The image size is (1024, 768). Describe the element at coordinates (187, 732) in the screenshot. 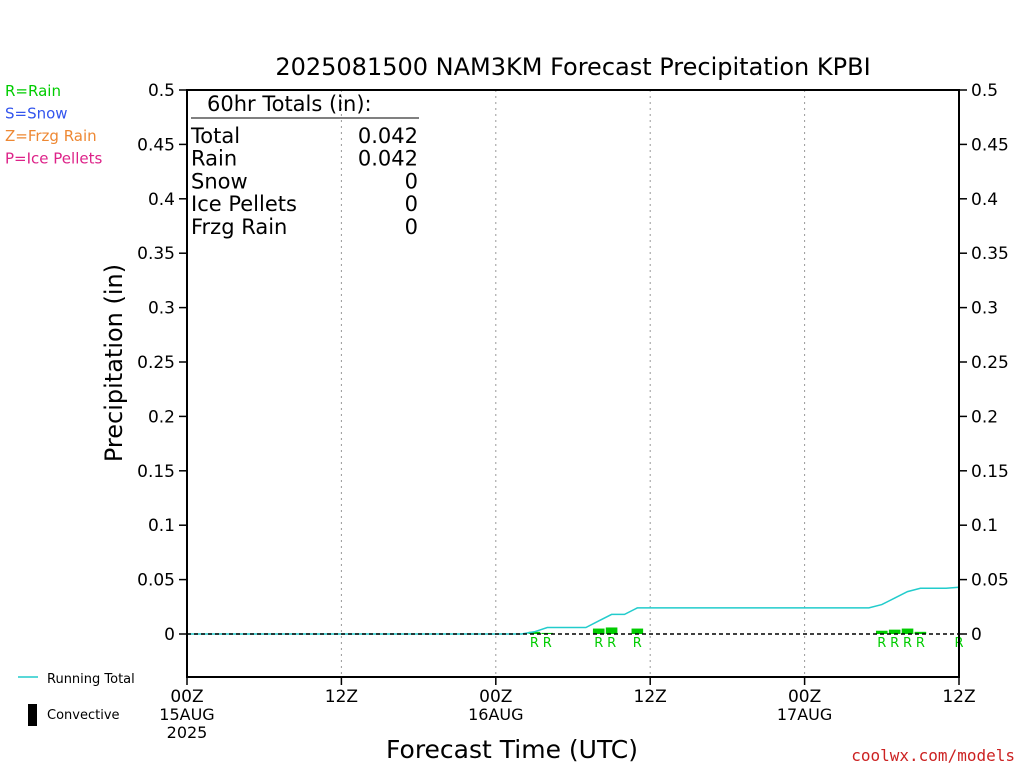

I see `x-tick-year: 2025` at that location.